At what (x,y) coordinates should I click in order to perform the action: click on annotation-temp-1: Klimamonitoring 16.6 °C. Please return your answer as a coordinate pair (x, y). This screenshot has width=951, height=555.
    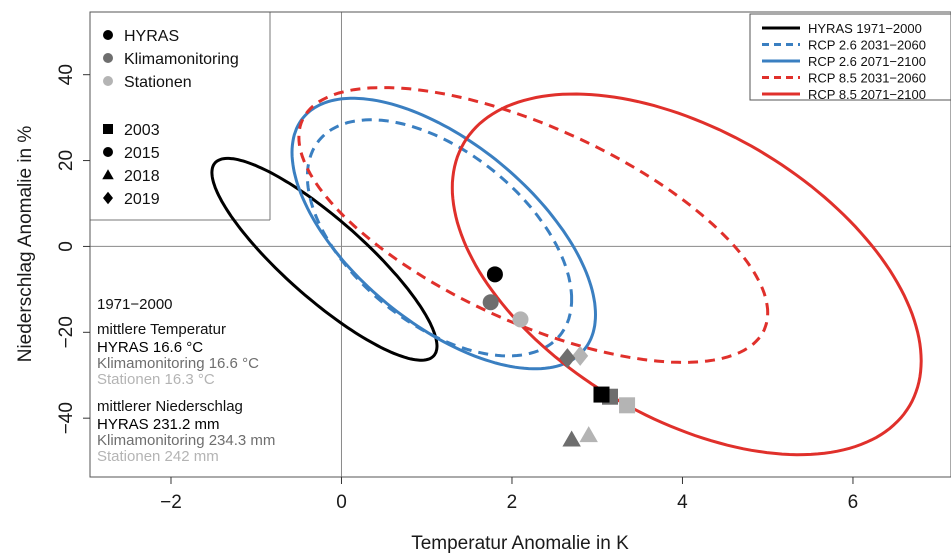
    Looking at the image, I should click on (178, 363).